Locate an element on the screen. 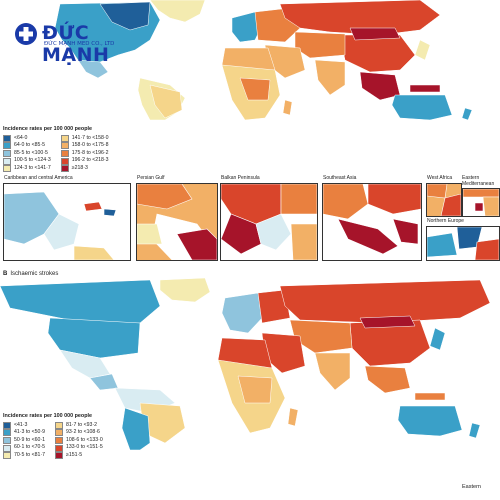 This screenshot has width=500, height=500. inset-southeast-asia is located at coordinates (372, 222).